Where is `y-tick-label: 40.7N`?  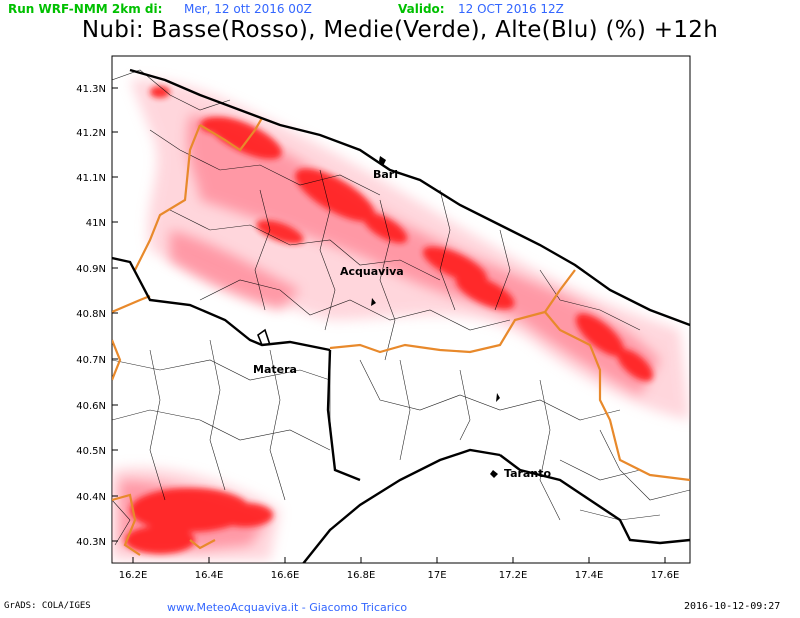 y-tick-label: 40.7N is located at coordinates (91, 360).